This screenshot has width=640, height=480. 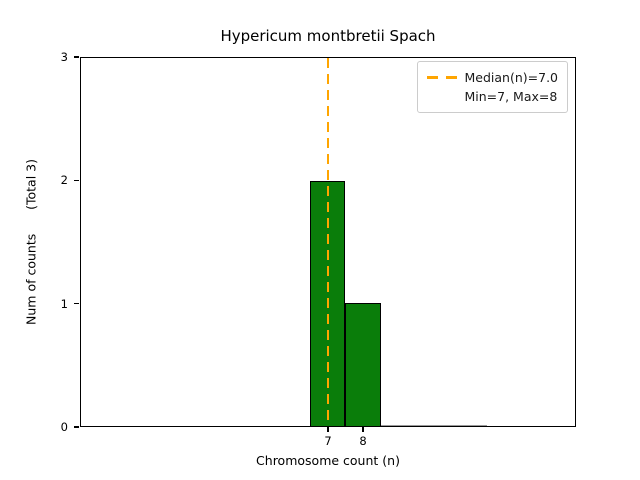 What do you see at coordinates (64, 57) in the screenshot?
I see `ytick-label-3: 3` at bounding box center [64, 57].